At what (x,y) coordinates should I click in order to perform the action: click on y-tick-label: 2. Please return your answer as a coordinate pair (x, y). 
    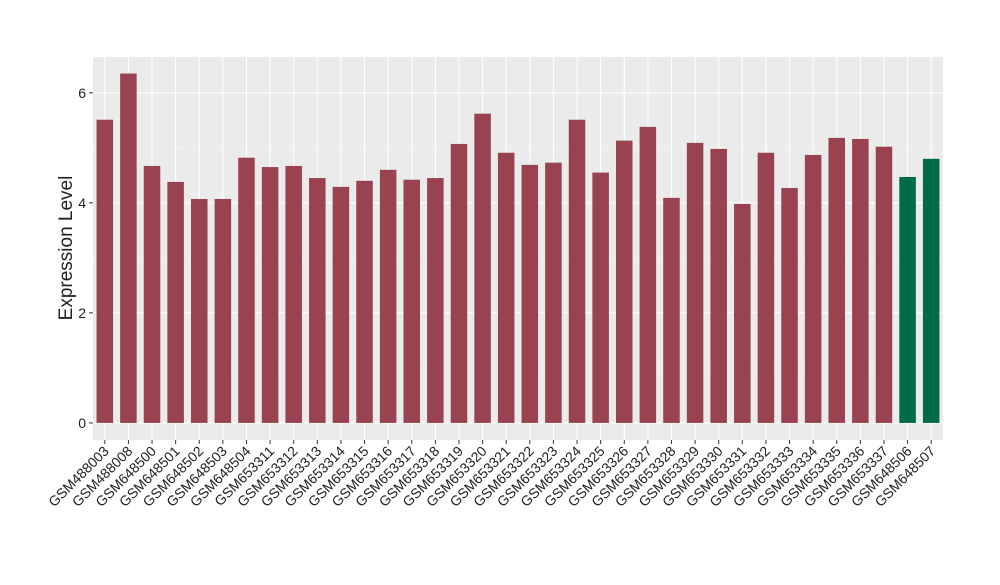
    Looking at the image, I should click on (82, 313).